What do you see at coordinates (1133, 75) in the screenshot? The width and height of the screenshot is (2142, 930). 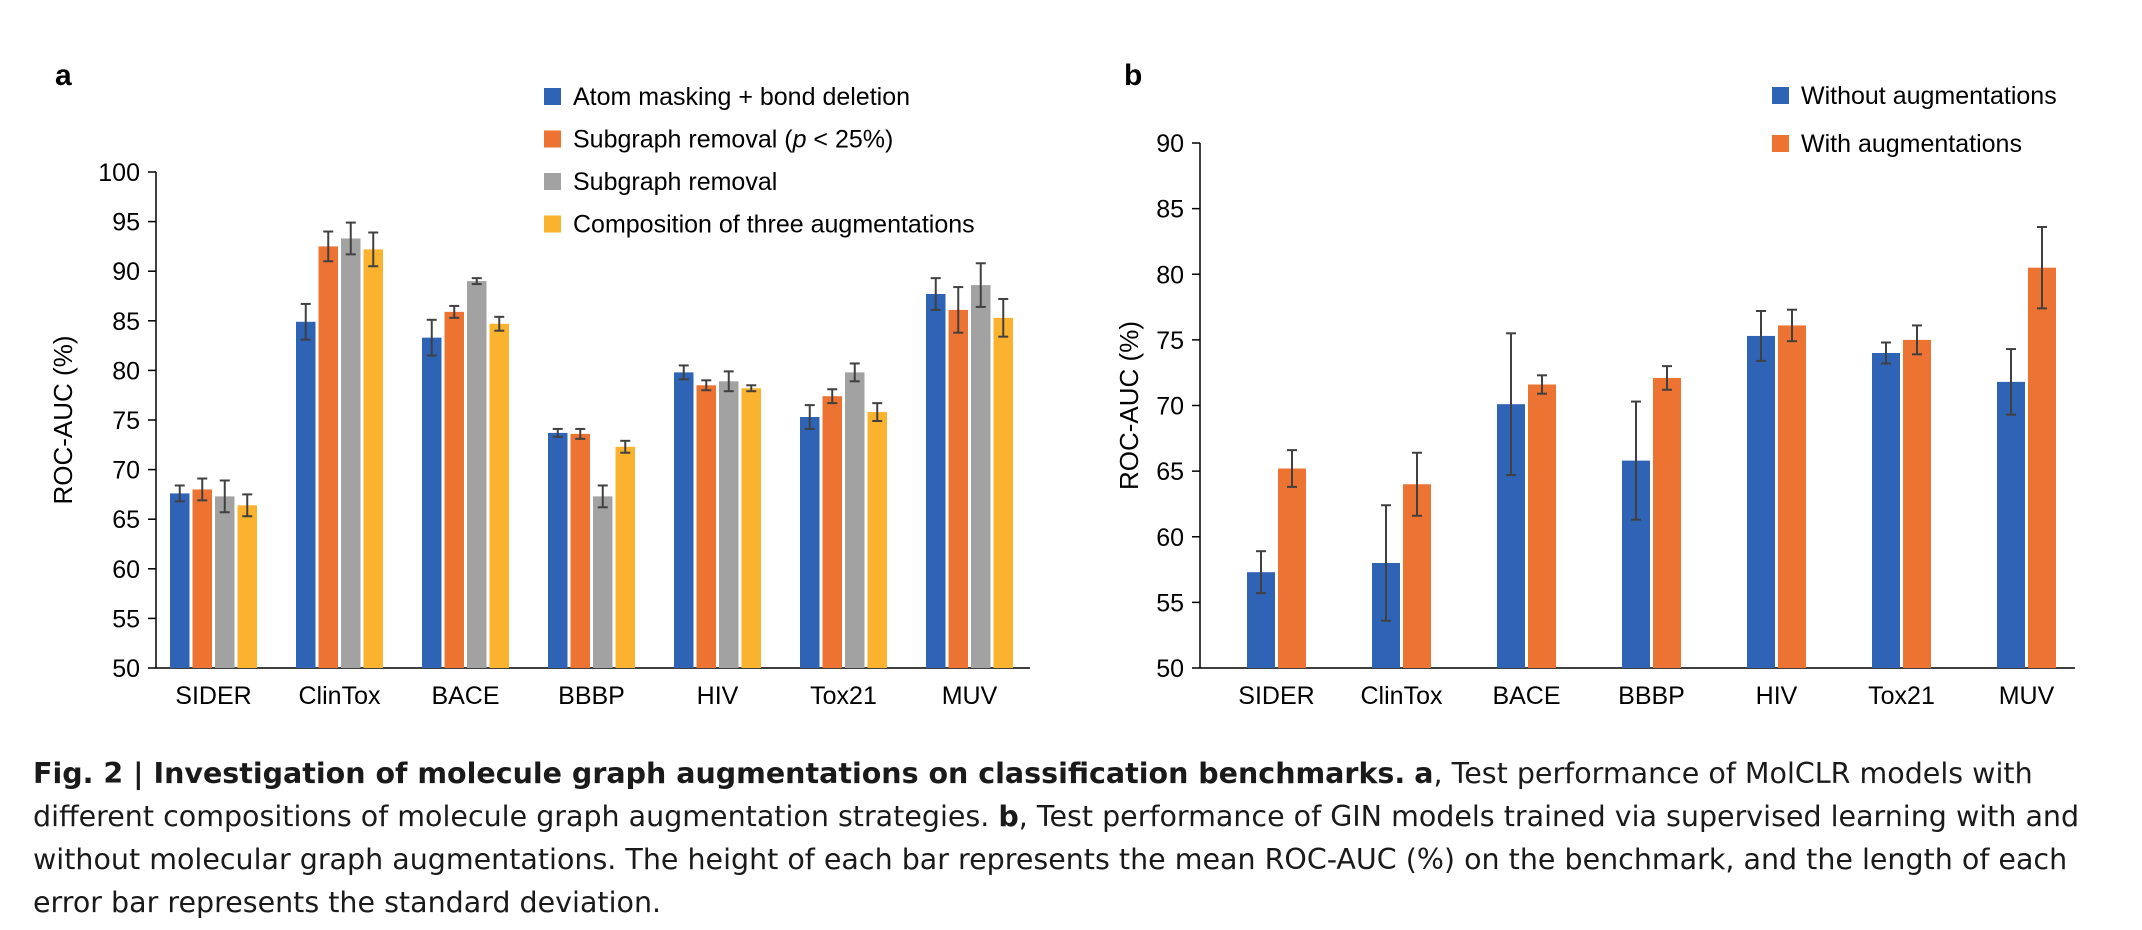 I see `panel-label: b` at bounding box center [1133, 75].